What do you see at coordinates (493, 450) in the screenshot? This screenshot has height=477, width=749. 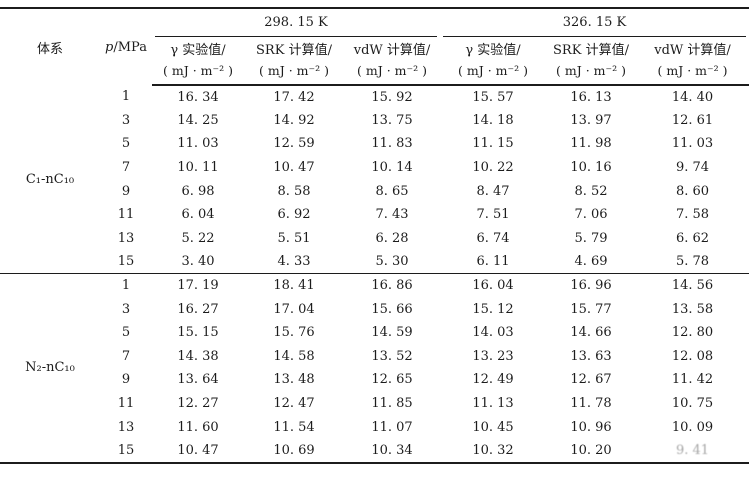 I see `data-value: 10. 32` at bounding box center [493, 450].